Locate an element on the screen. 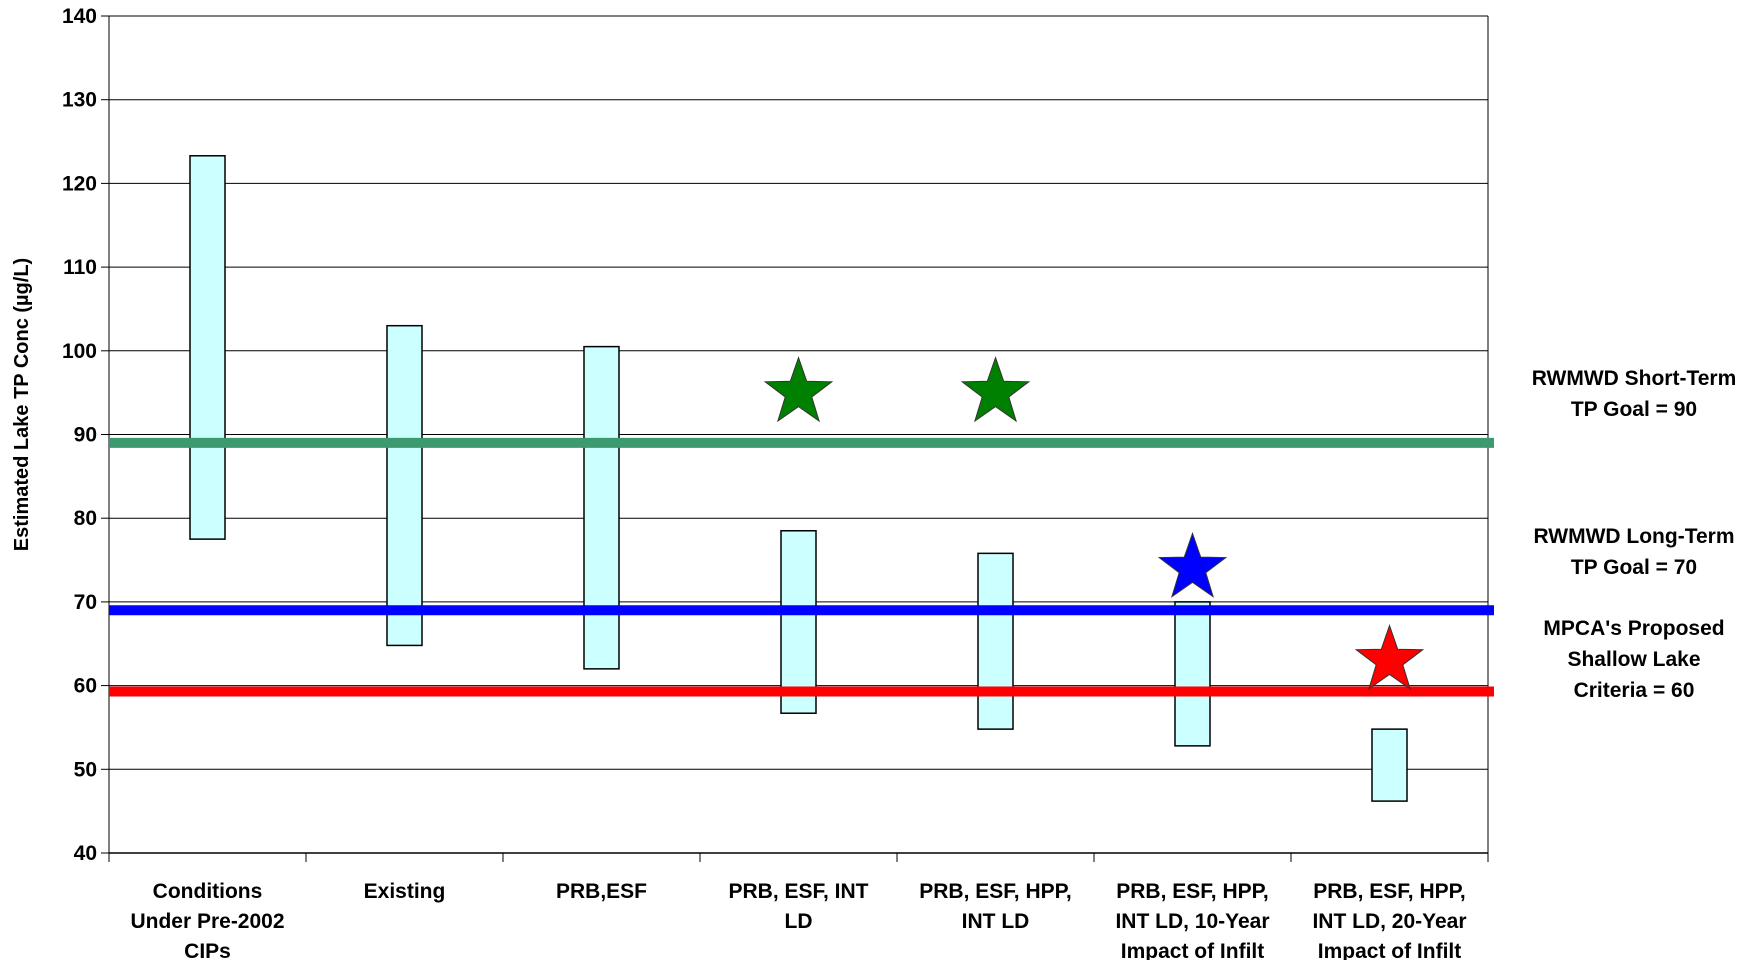 The height and width of the screenshot is (960, 1756). x-category-label: Conditions is located at coordinates (208, 891).